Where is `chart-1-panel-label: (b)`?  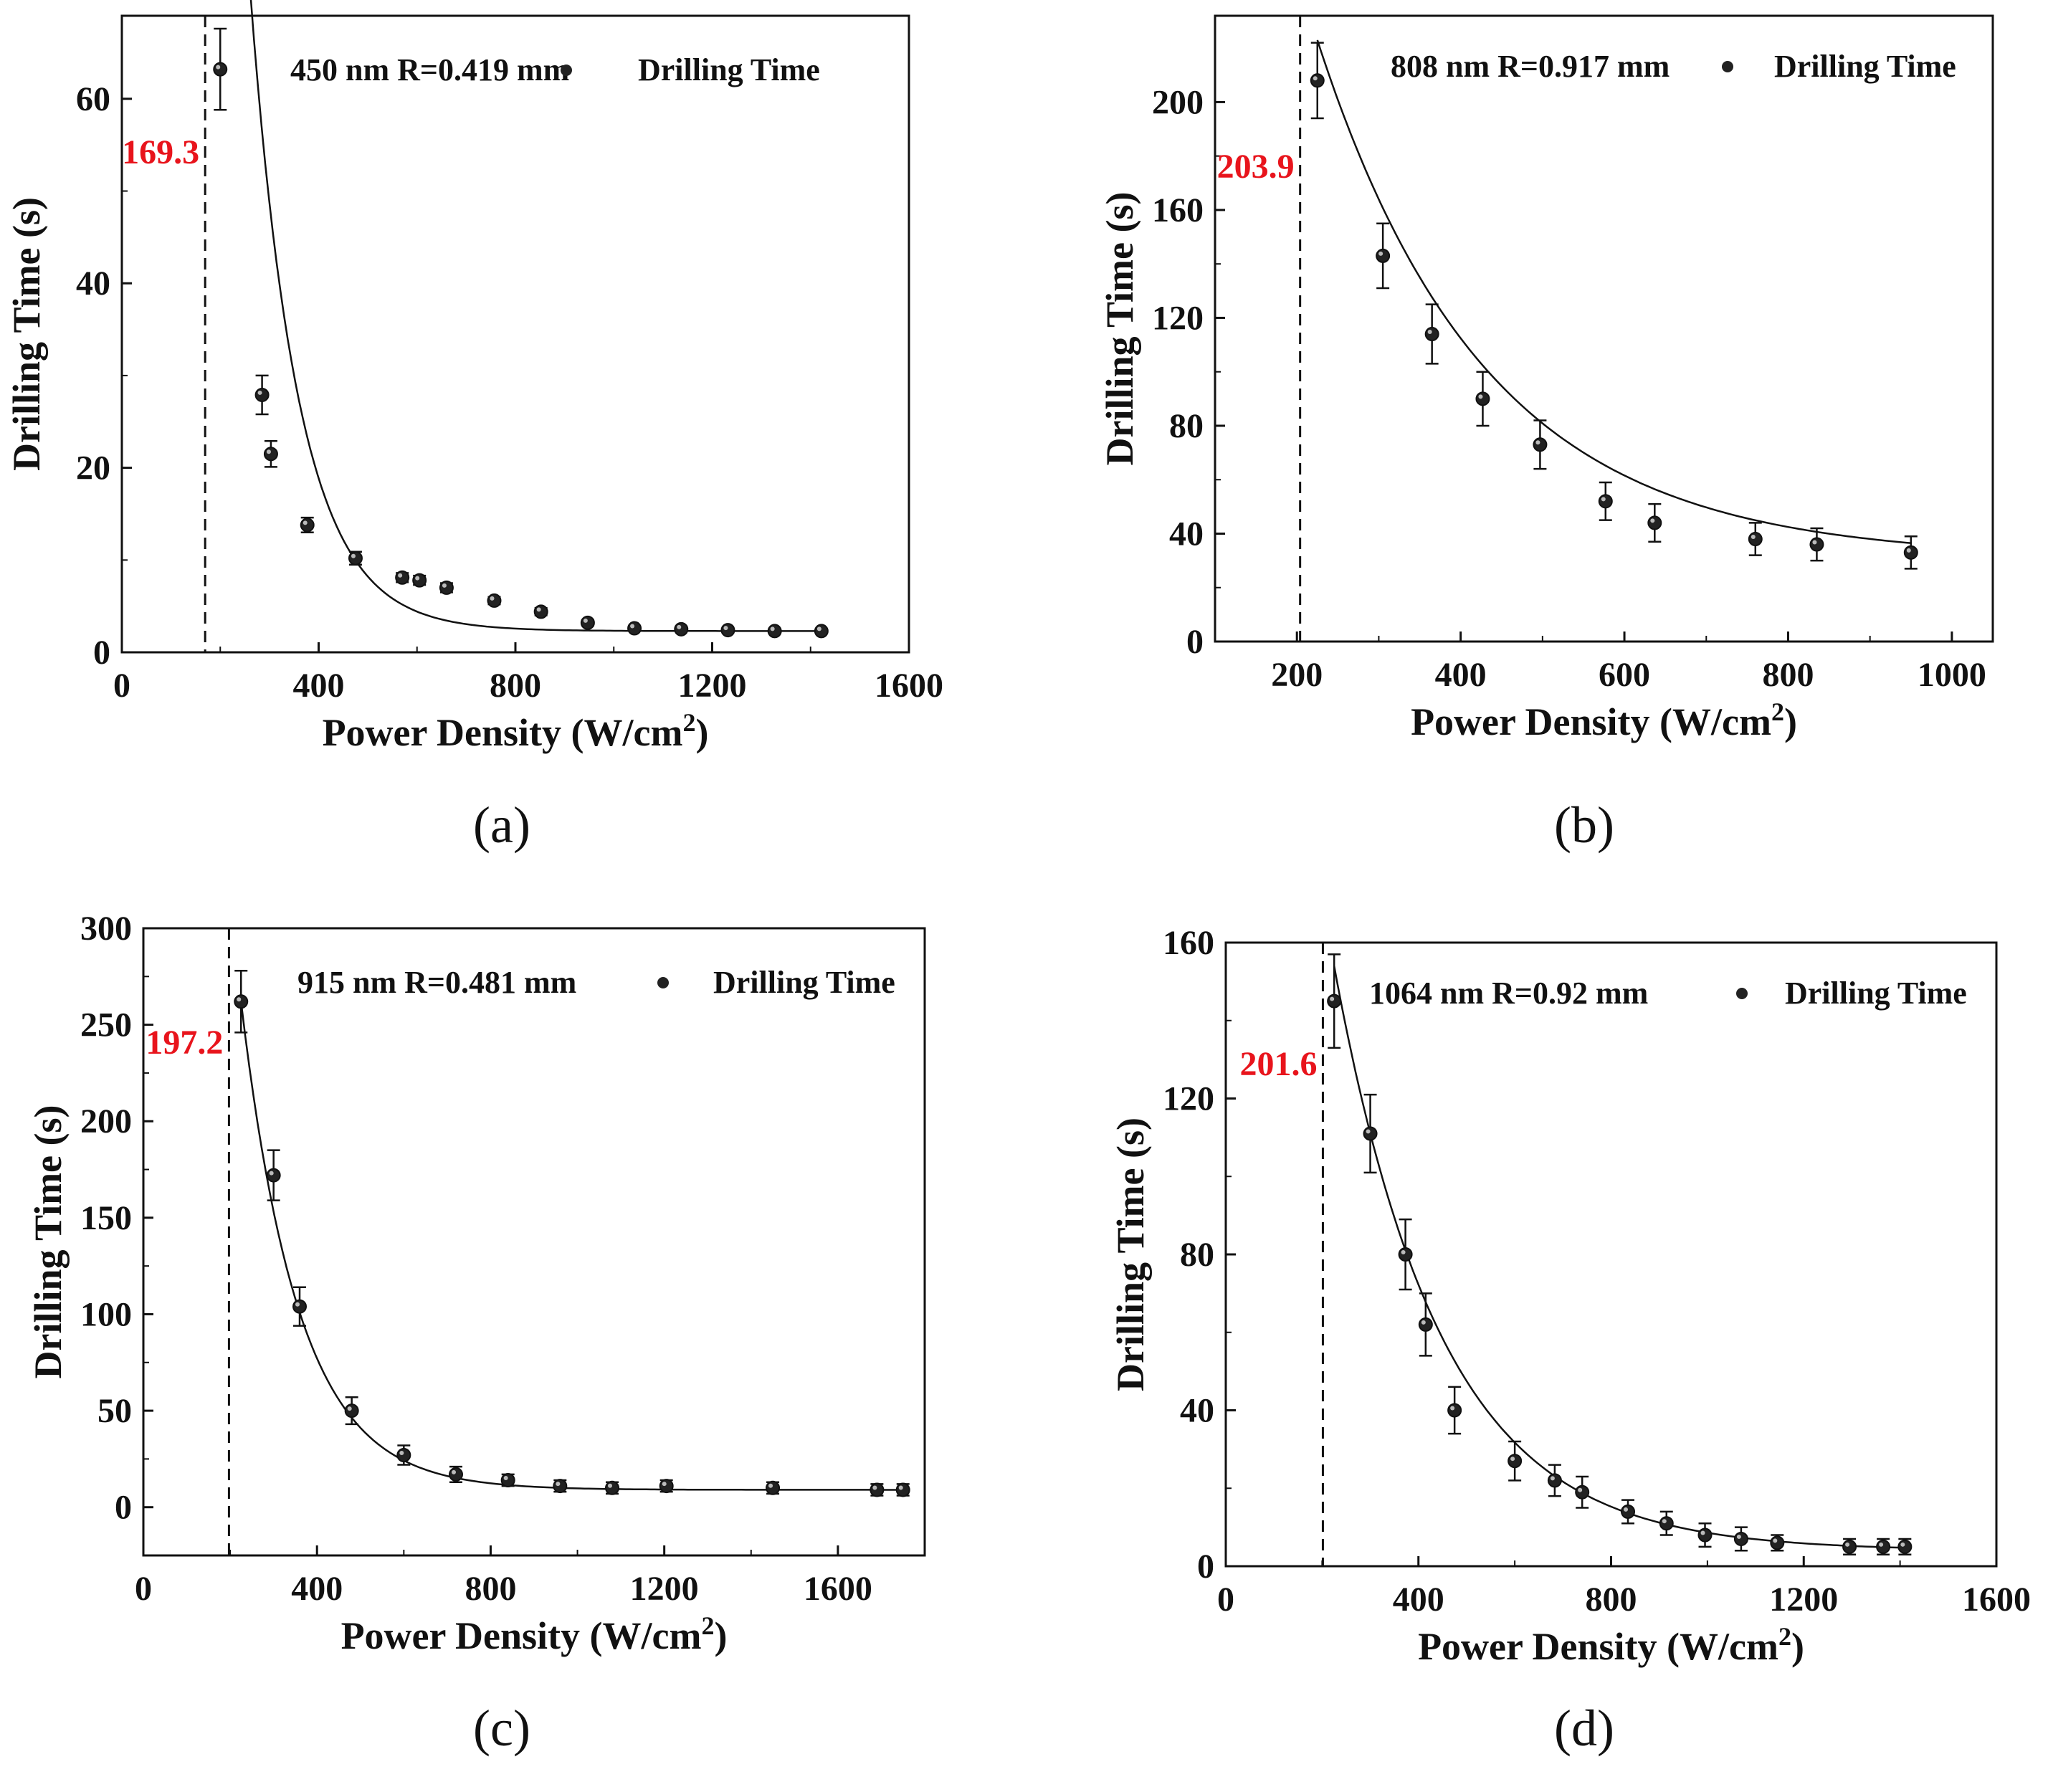 chart-1-panel-label: (b) is located at coordinates (1584, 825).